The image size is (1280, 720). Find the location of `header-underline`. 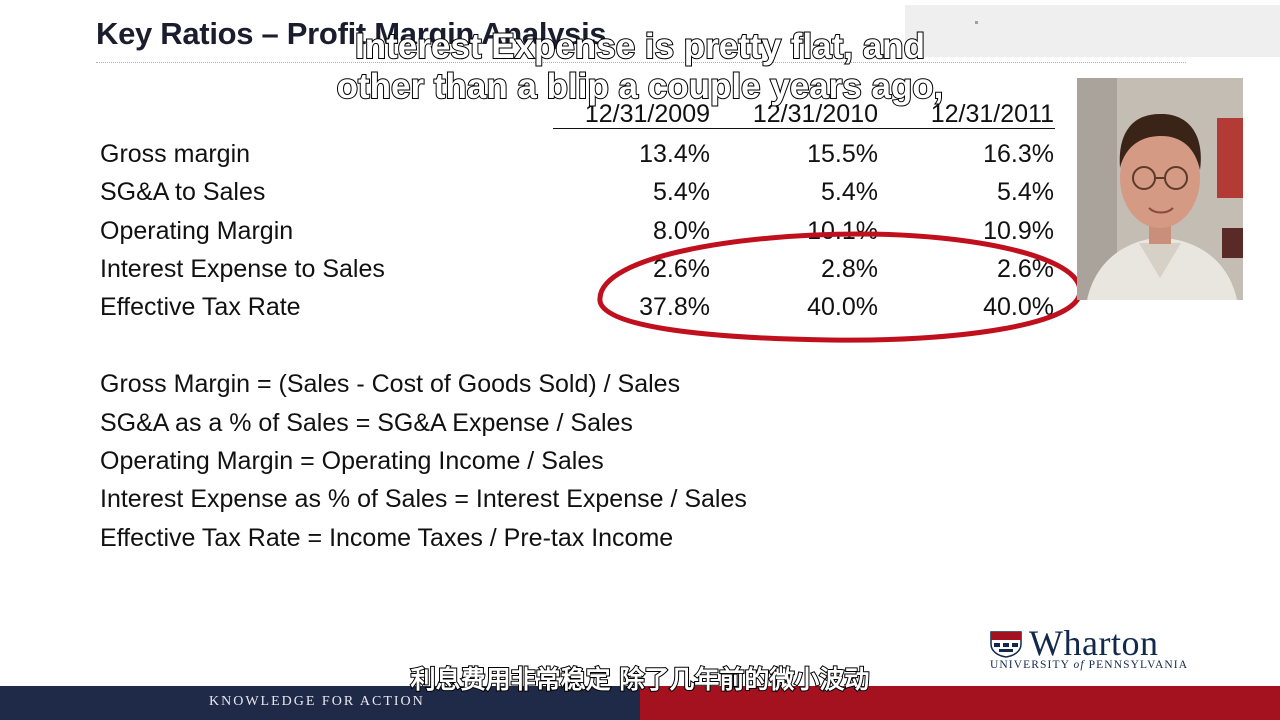

header-underline is located at coordinates (804, 128).